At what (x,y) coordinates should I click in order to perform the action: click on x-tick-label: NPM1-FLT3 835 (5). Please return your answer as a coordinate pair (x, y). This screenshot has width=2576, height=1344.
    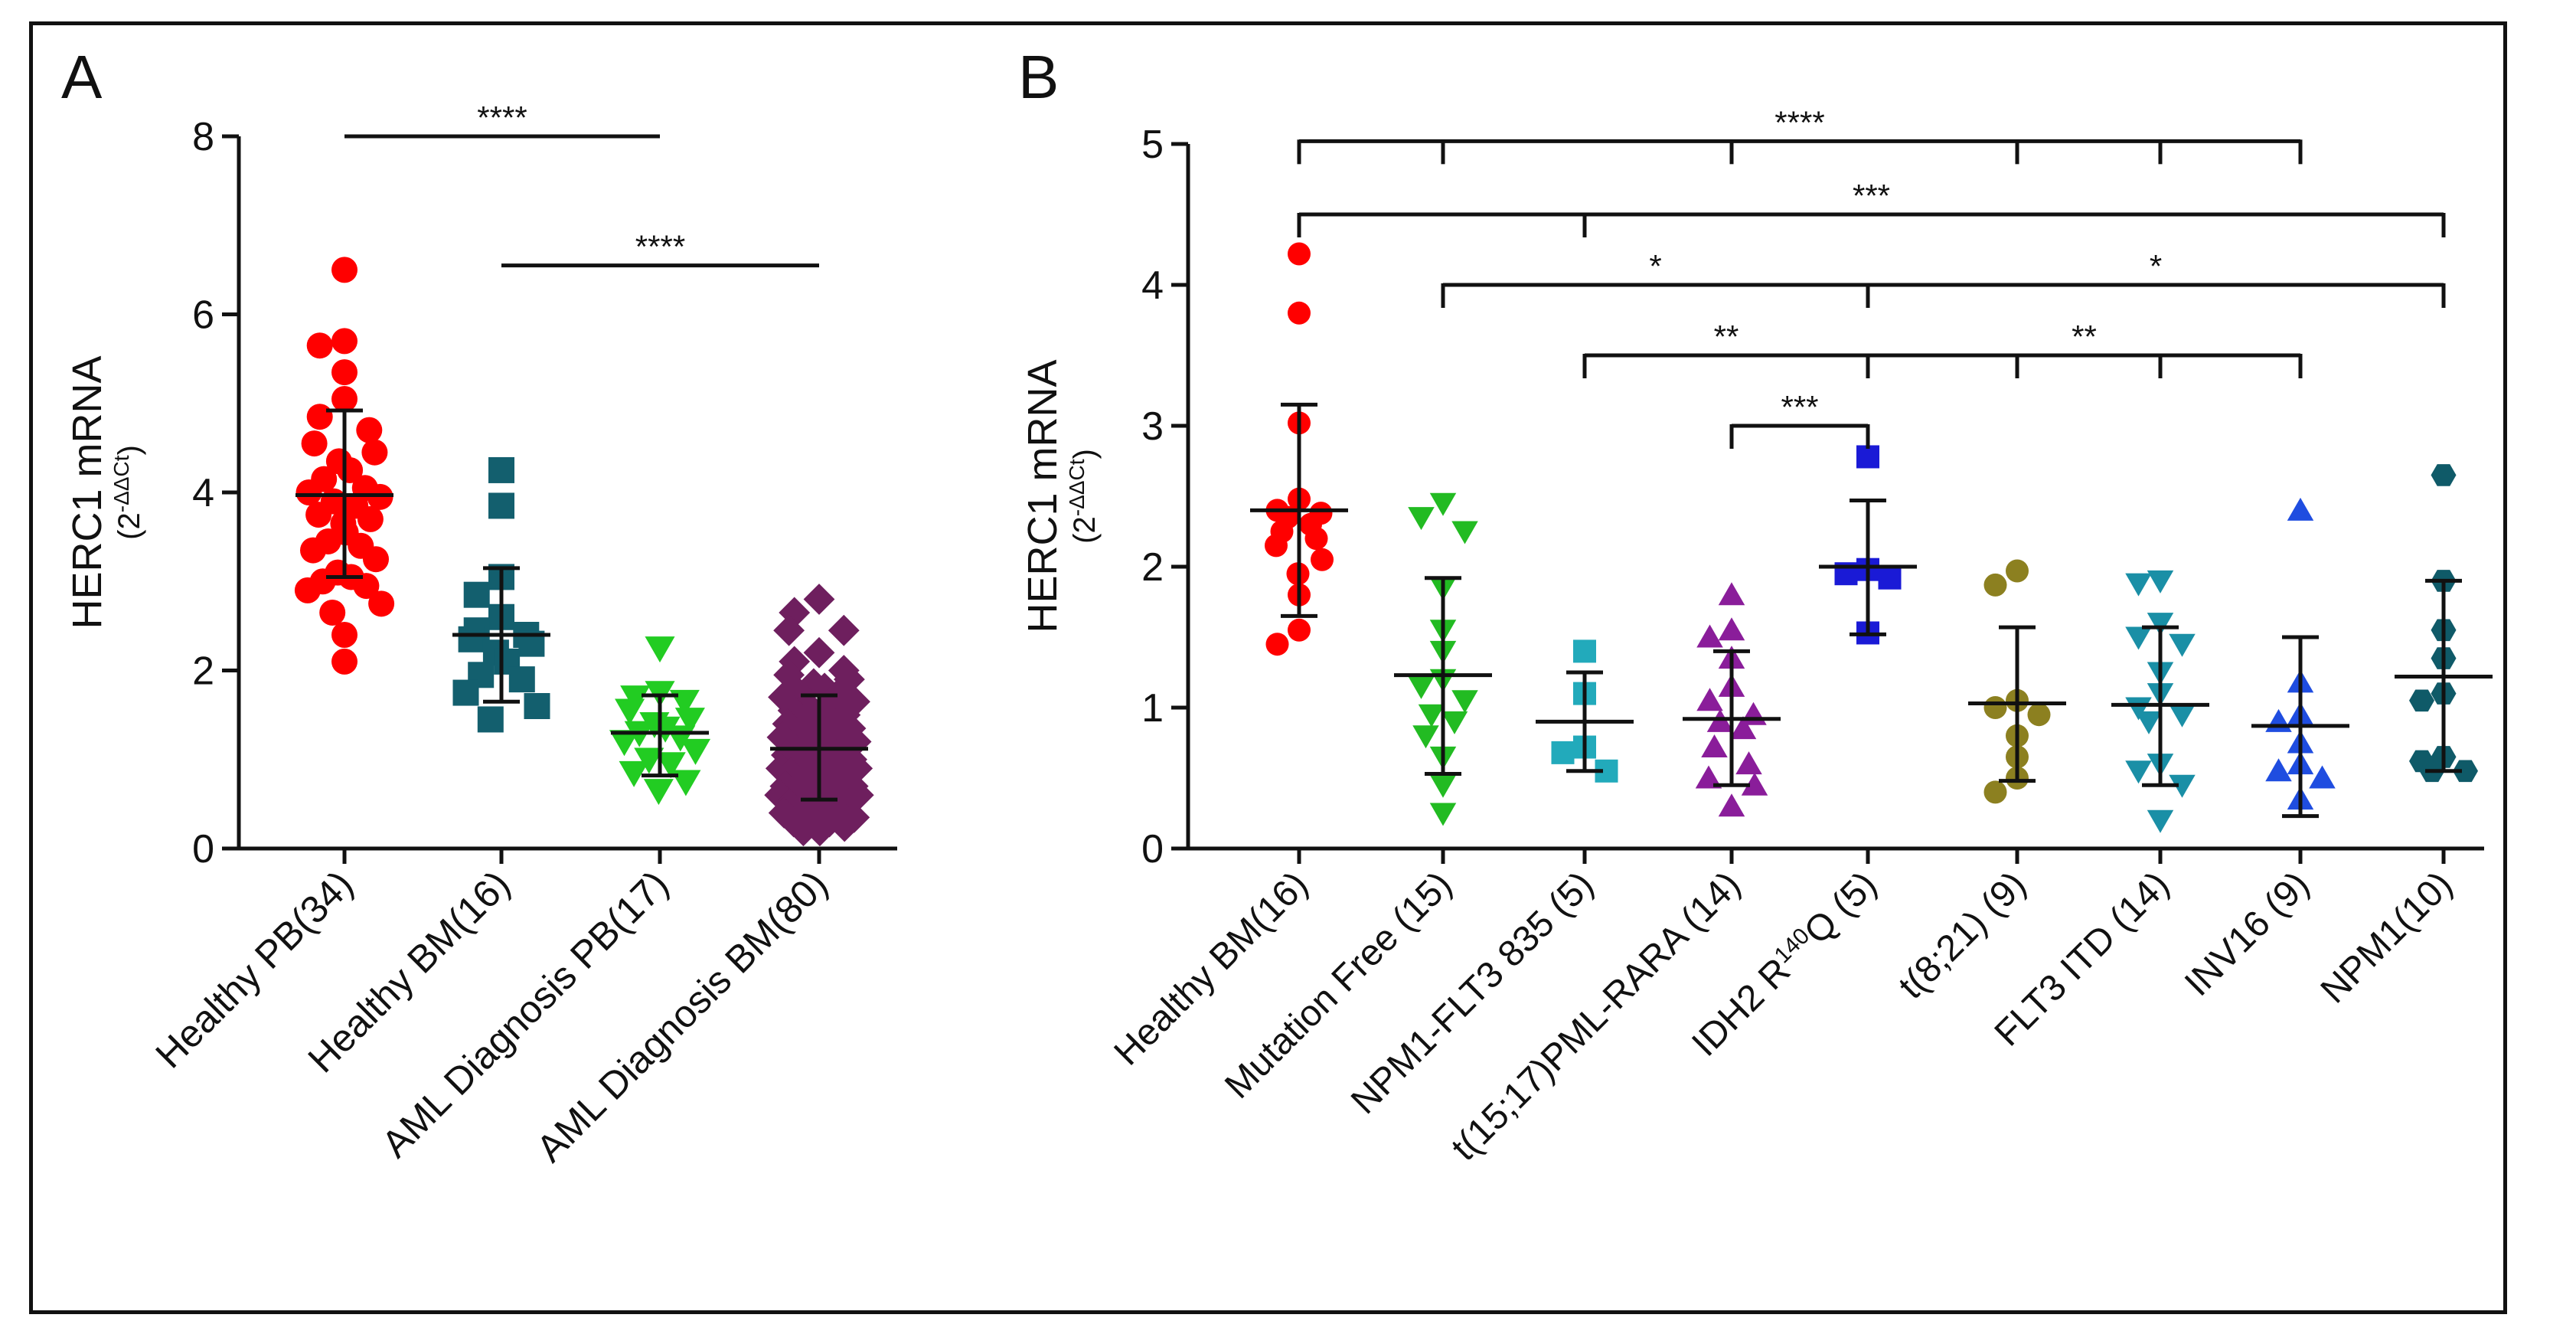
    Looking at the image, I should click on (1472, 993).